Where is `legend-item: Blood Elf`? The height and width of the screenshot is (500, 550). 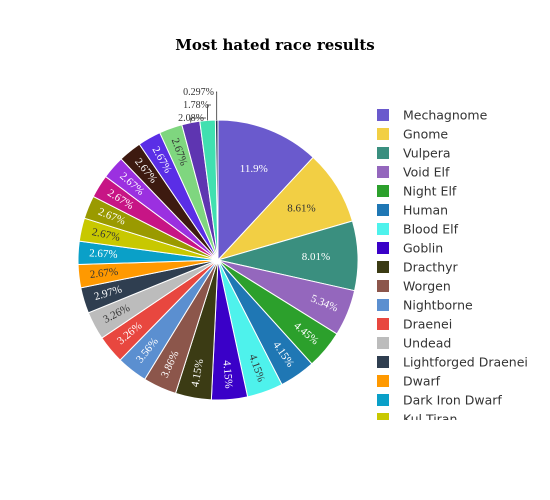
legend-item: Blood Elf is located at coordinates (418, 229).